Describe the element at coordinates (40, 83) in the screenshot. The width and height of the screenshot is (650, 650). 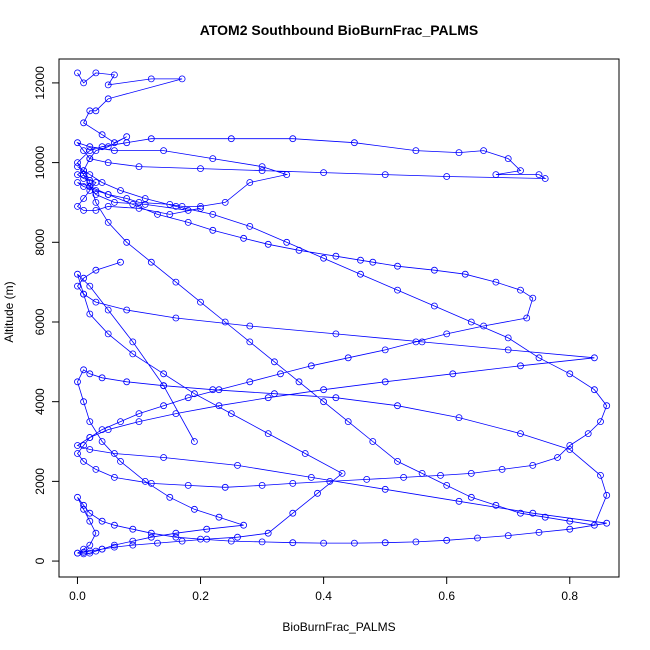
I see `y-tick-label: 12000` at that location.